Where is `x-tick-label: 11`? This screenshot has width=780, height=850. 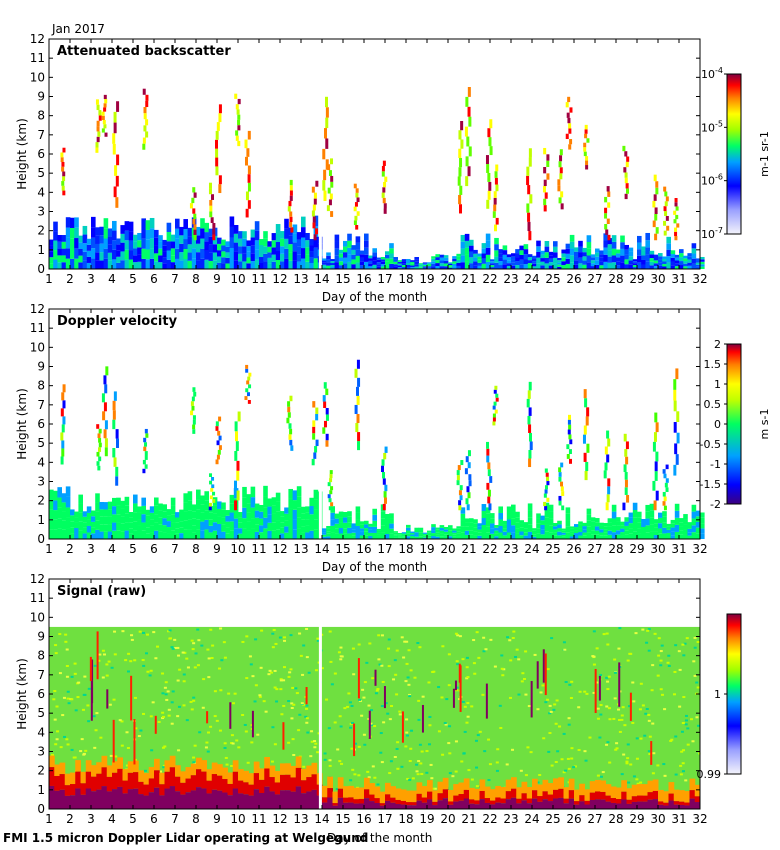
x-tick-label: 11 is located at coordinates (258, 549).